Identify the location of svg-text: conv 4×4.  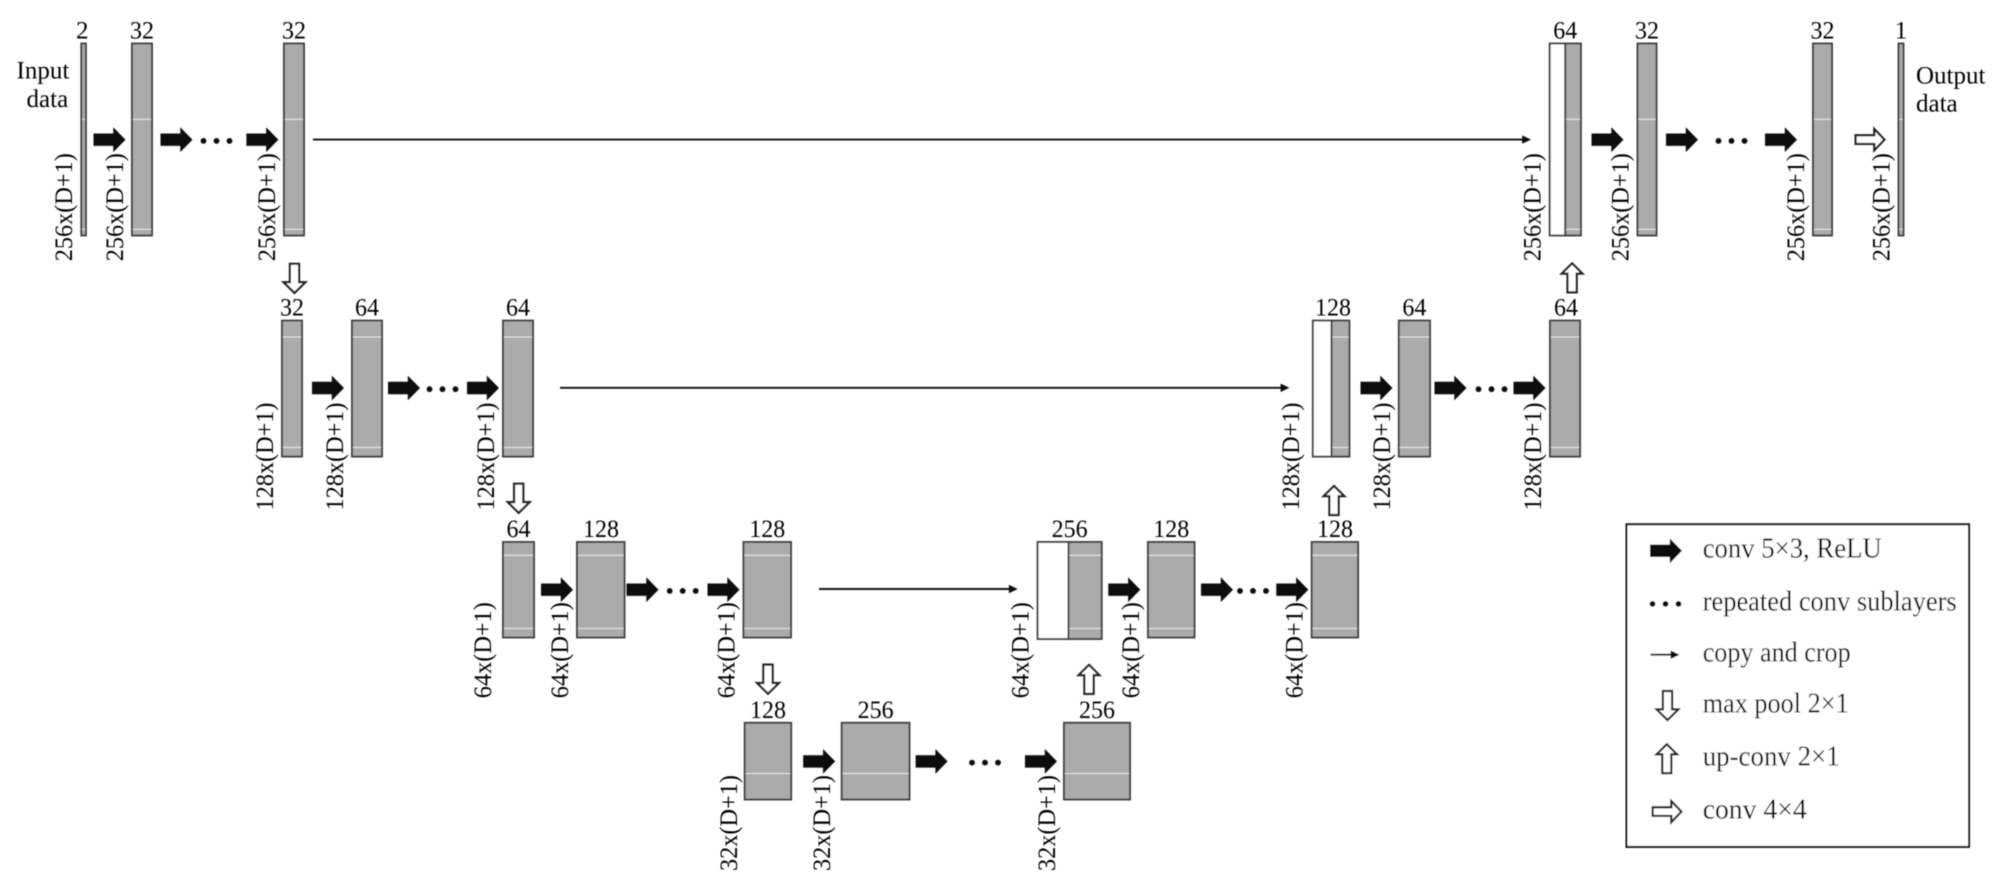
(1755, 809).